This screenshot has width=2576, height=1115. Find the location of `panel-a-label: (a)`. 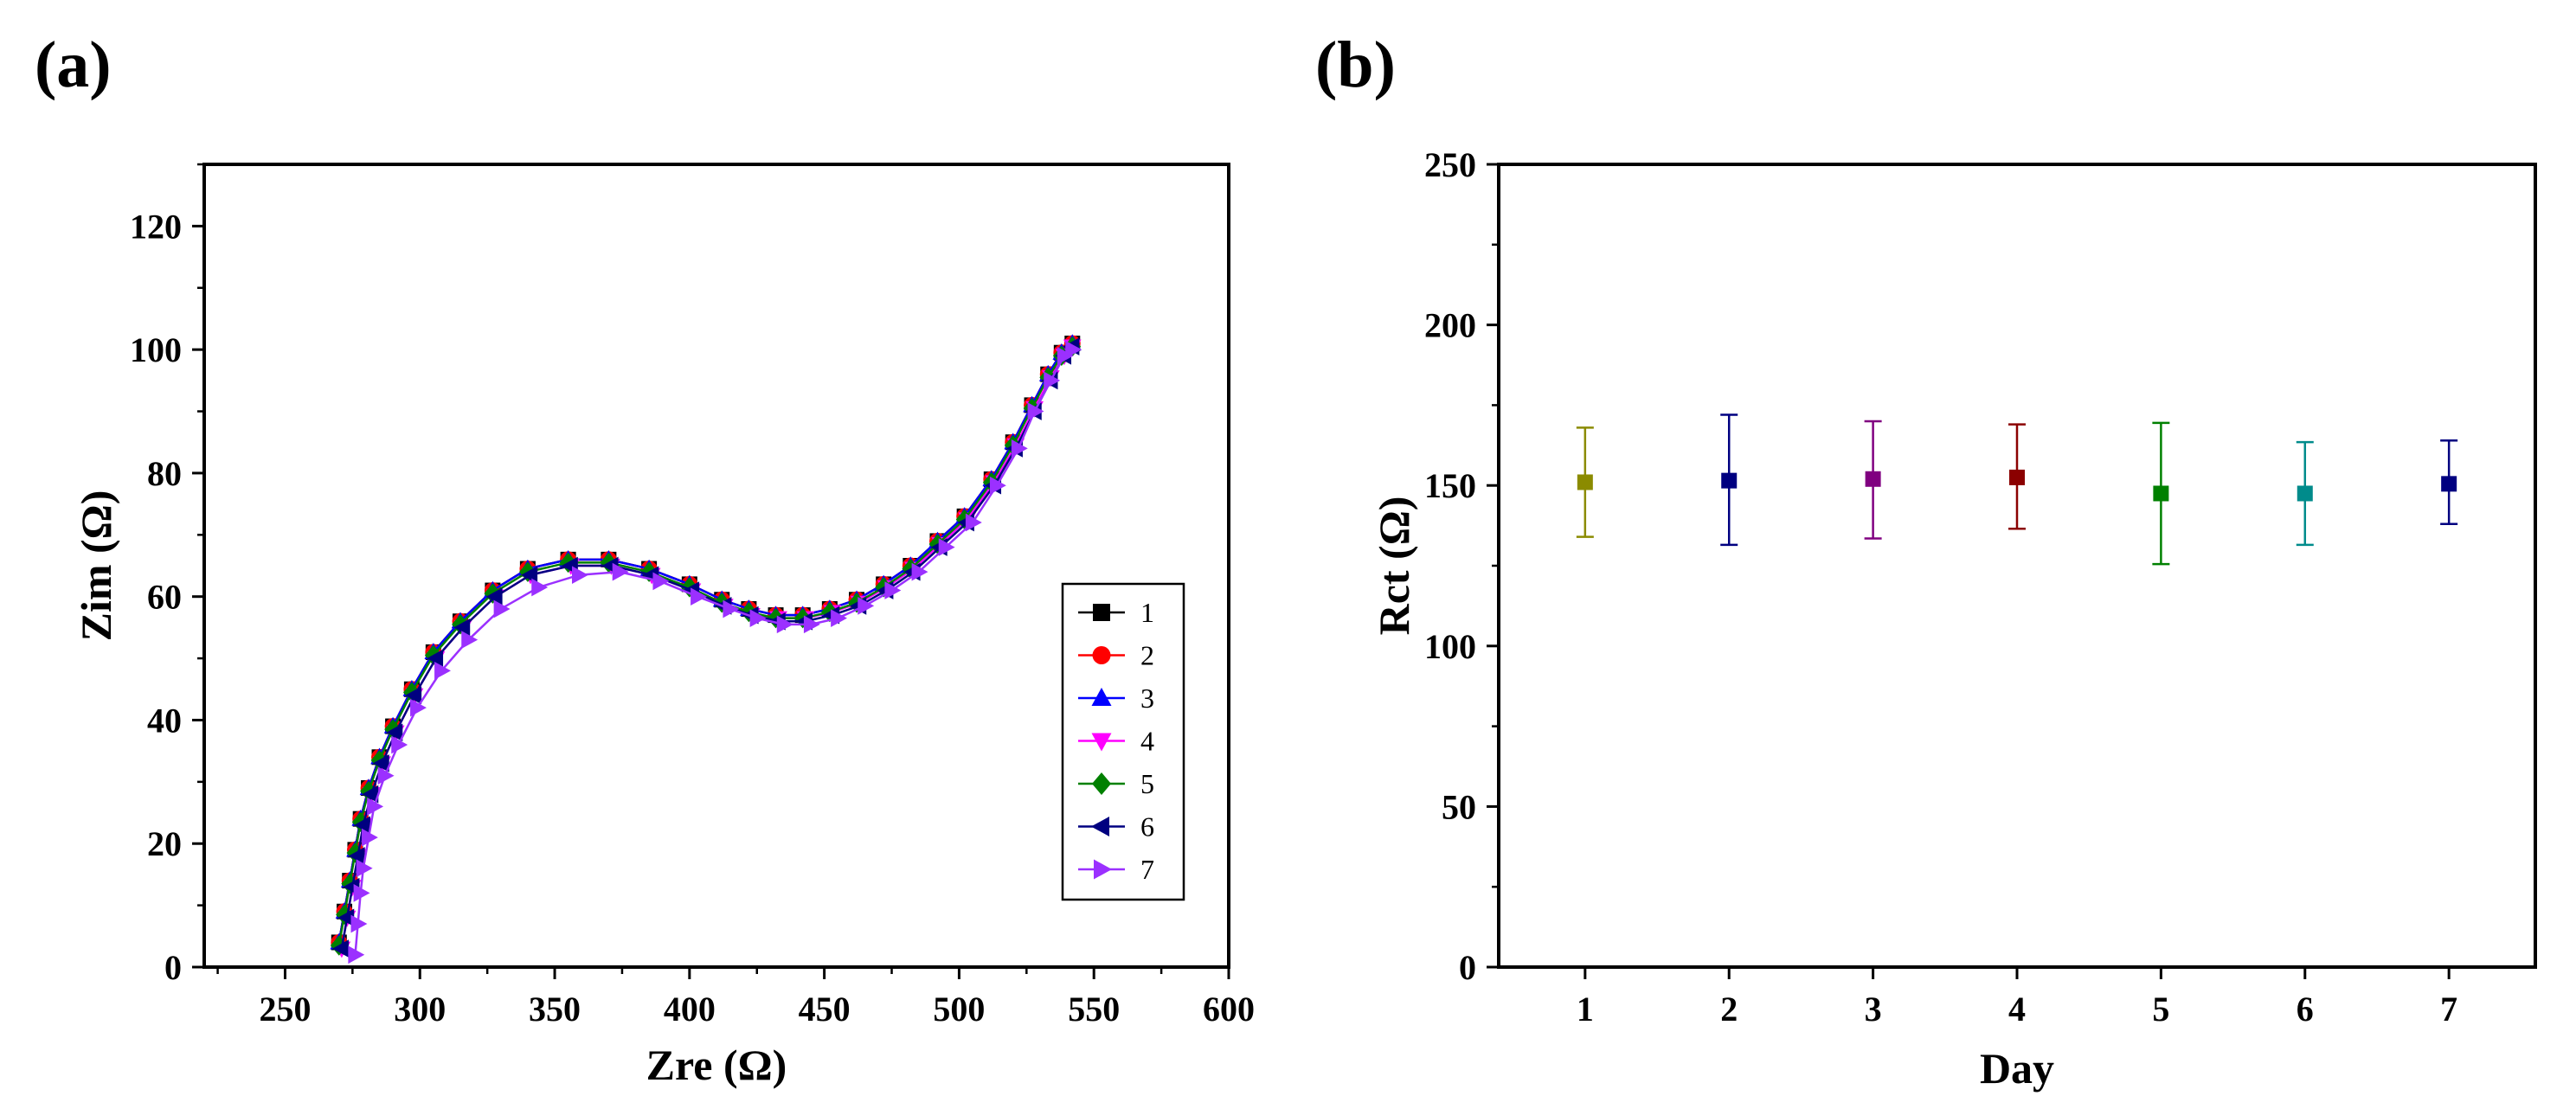

panel-a-label: (a) is located at coordinates (74, 65).